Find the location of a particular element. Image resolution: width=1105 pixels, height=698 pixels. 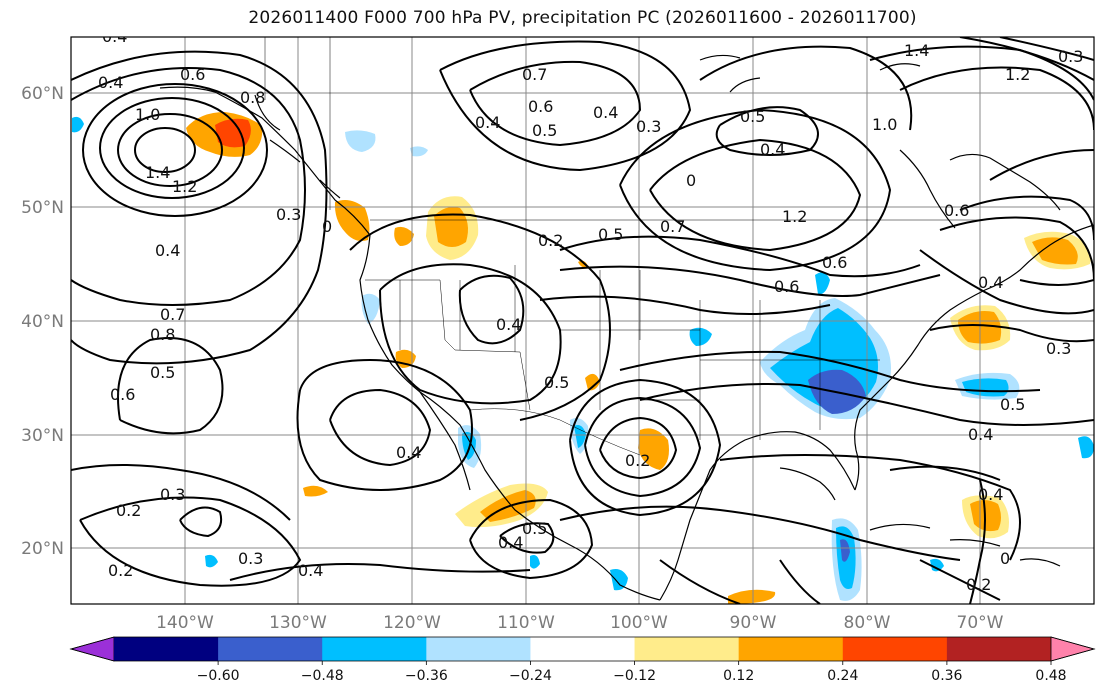

lat-label: 50°N is located at coordinates (42, 208).